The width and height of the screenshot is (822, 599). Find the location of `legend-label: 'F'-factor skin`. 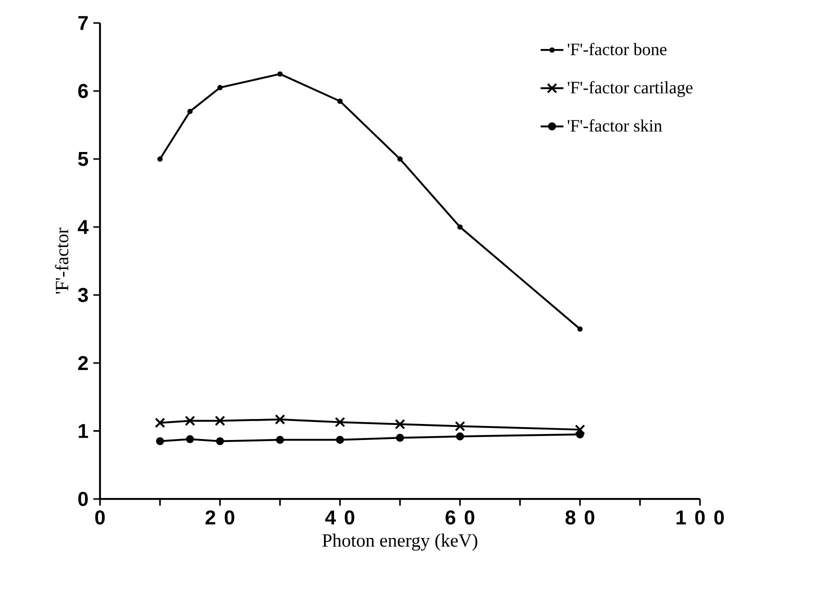

legend-label: 'F'-factor skin is located at coordinates (615, 125).